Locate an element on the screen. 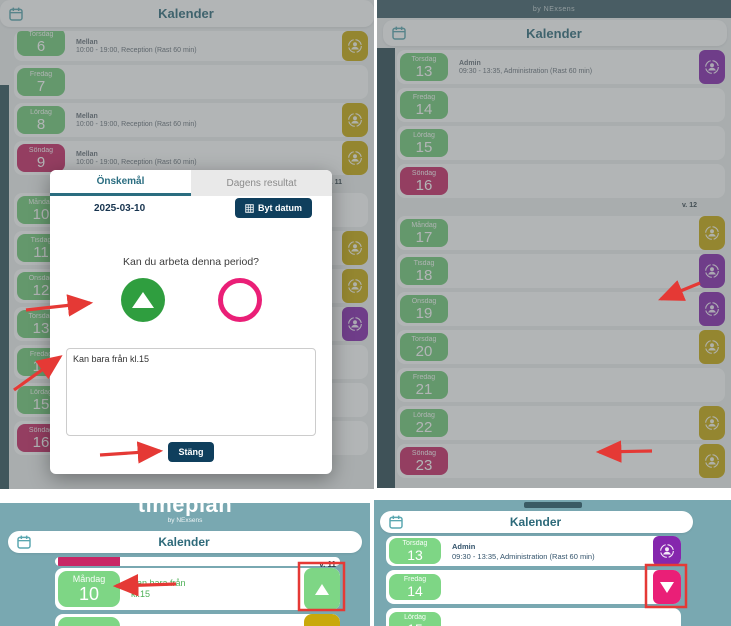 This screenshot has height=626, width=731. day-name: Fredag is located at coordinates (41, 354).